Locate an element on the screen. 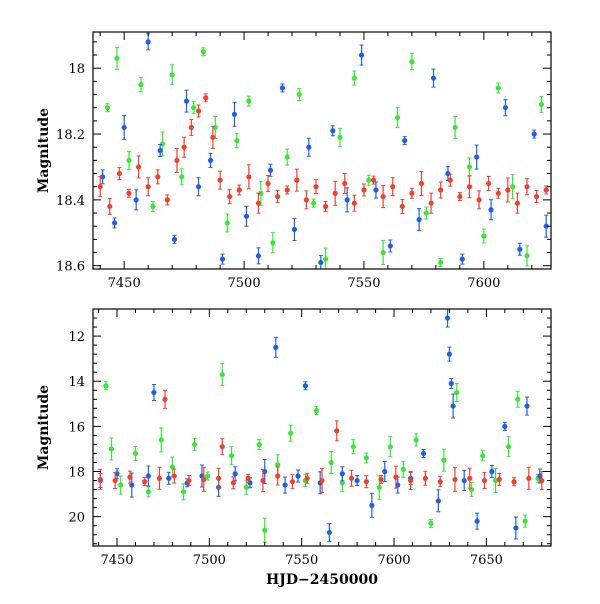 Image resolution: width=600 pixels, height=604 pixels. x-tick-label: 7450 is located at coordinates (116, 560).